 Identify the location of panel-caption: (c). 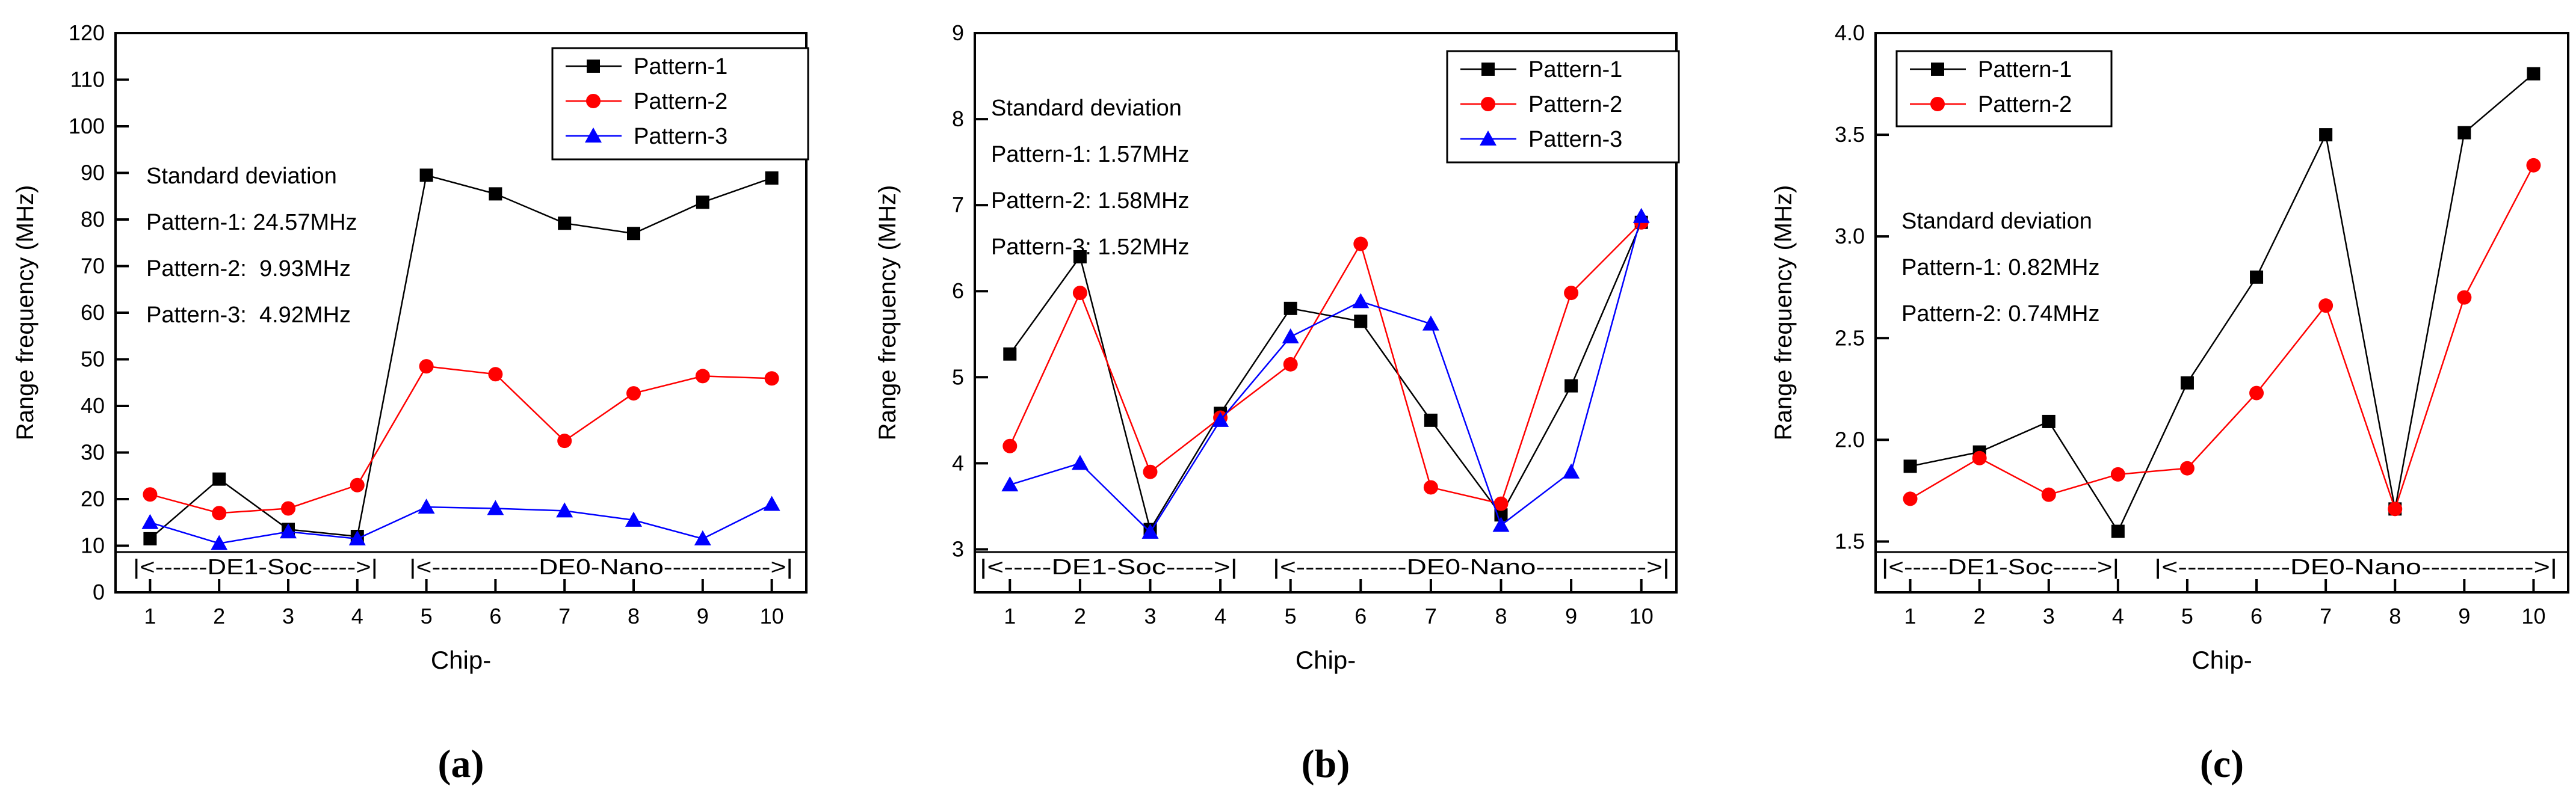
(2222, 764).